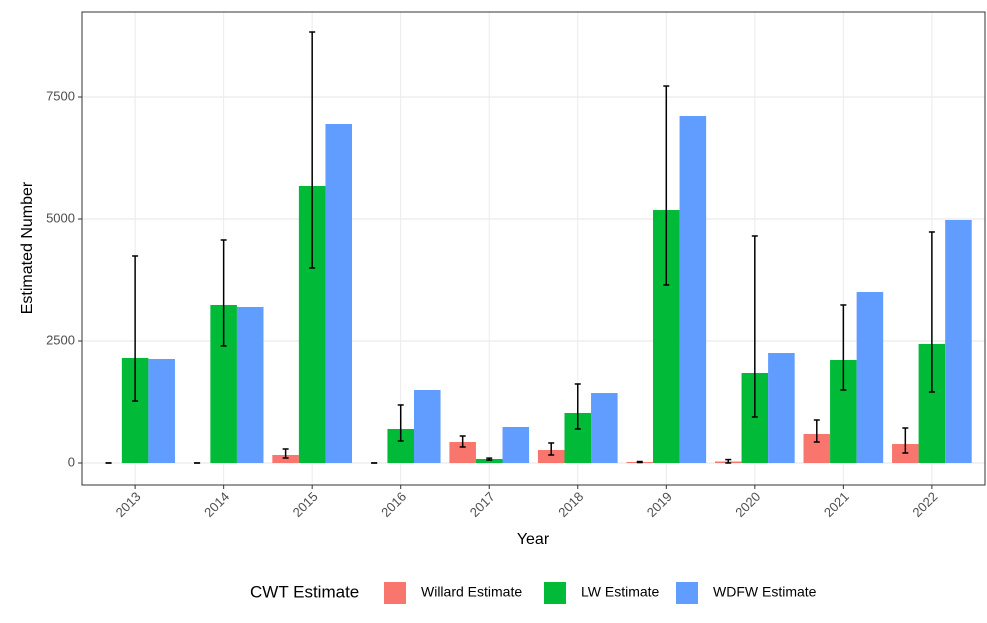 The image size is (987, 623). Describe the element at coordinates (533, 539) in the screenshot. I see `x-axis-title: Year` at that location.